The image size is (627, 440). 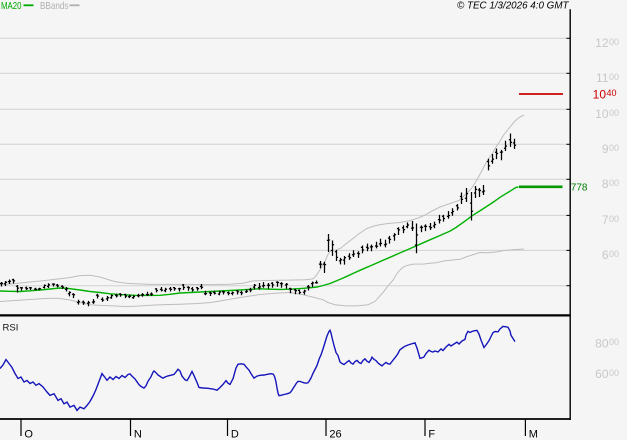 What do you see at coordinates (335, 434) in the screenshot?
I see `svg-text: 26` at bounding box center [335, 434].